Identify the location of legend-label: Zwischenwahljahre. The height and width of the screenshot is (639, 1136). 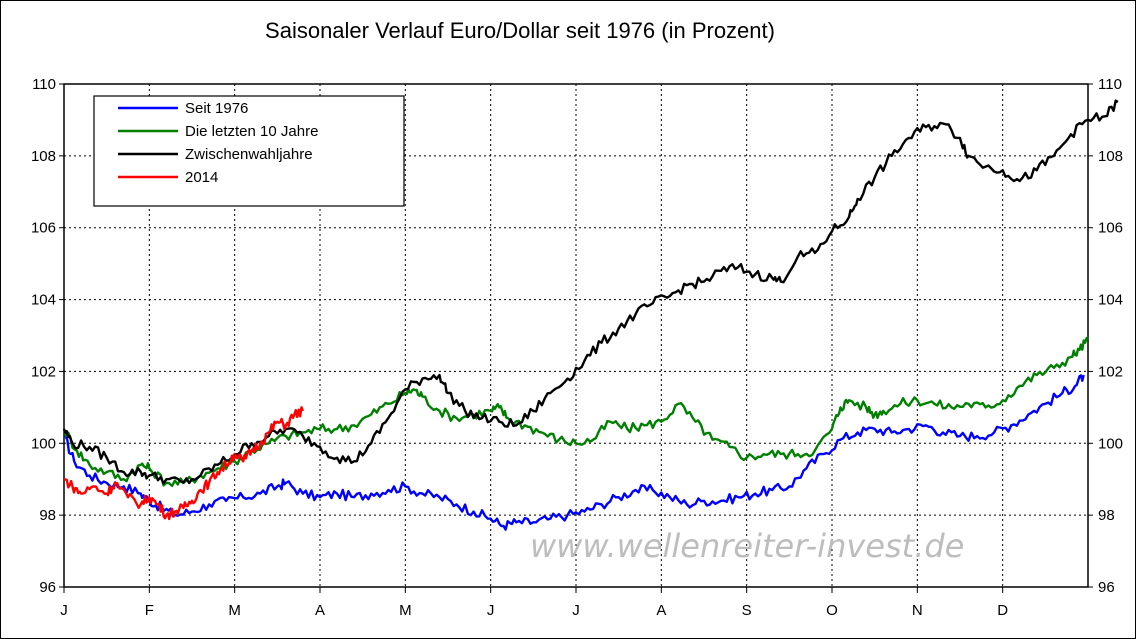
(249, 154).